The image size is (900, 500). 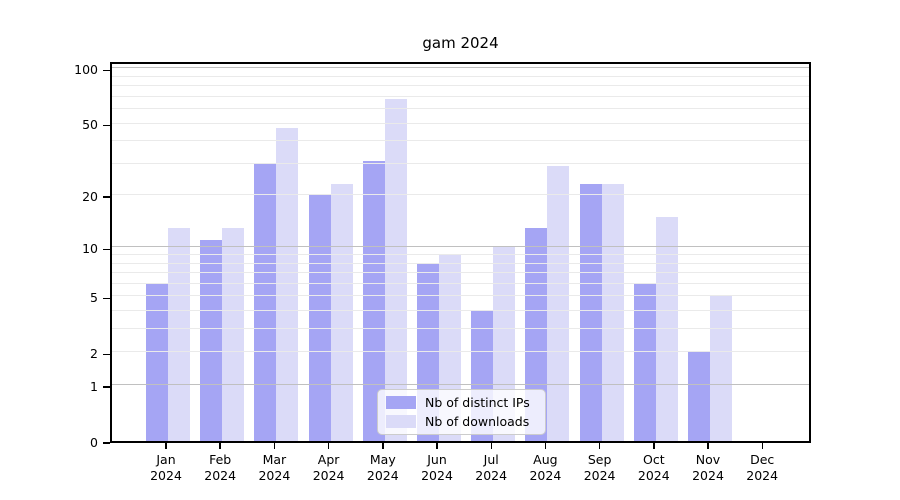 I want to click on x-tick-mark-mar, so click(x=274, y=446).